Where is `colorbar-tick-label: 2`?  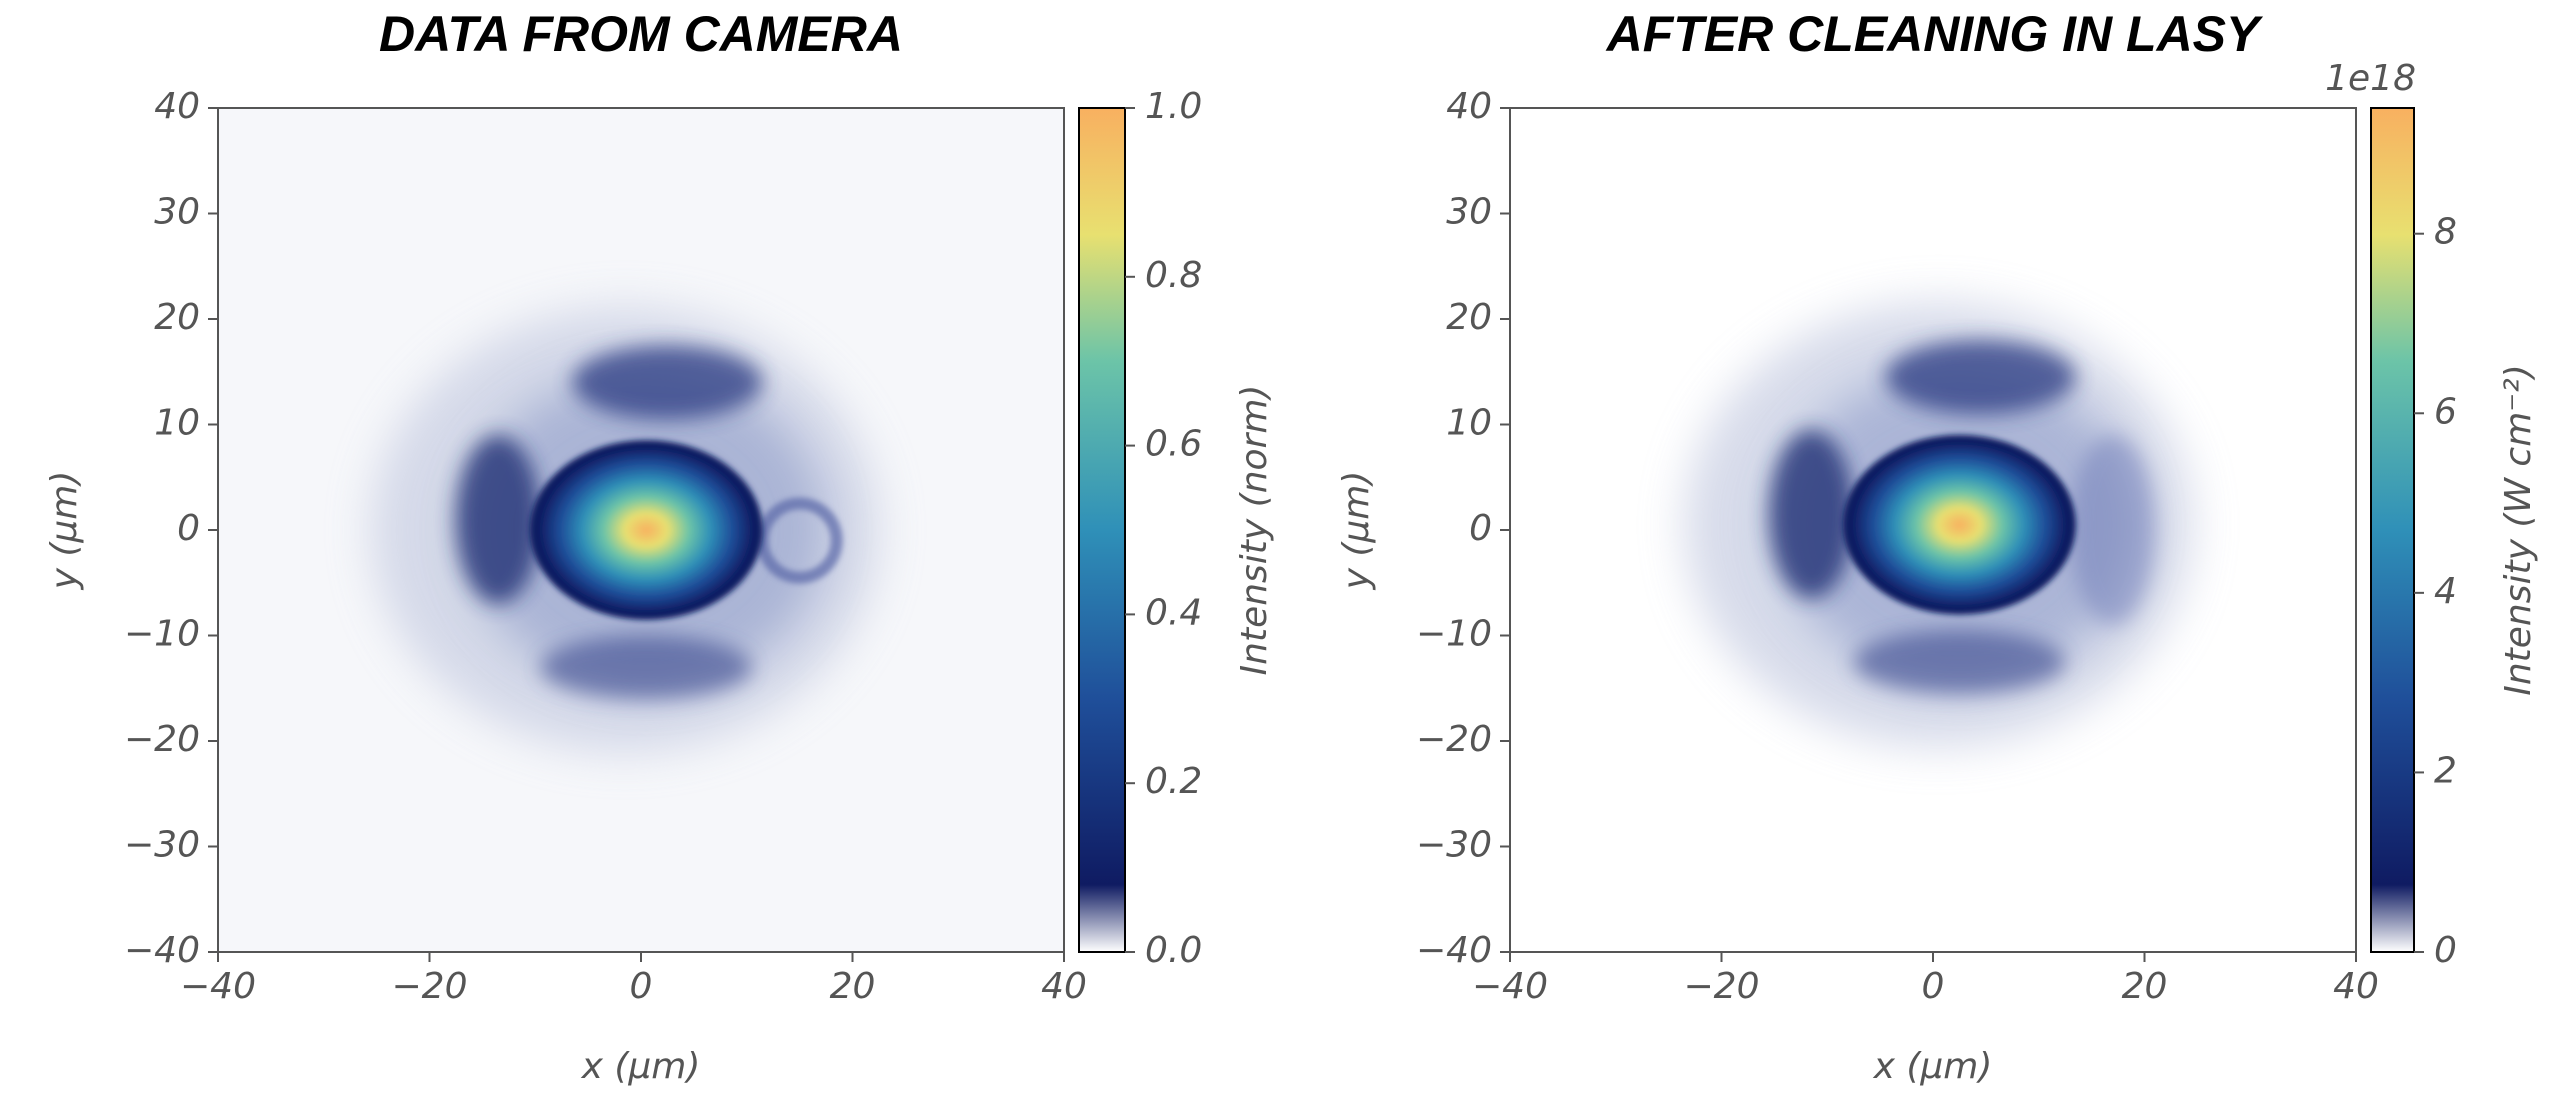 colorbar-tick-label: 2 is located at coordinates (2445, 770).